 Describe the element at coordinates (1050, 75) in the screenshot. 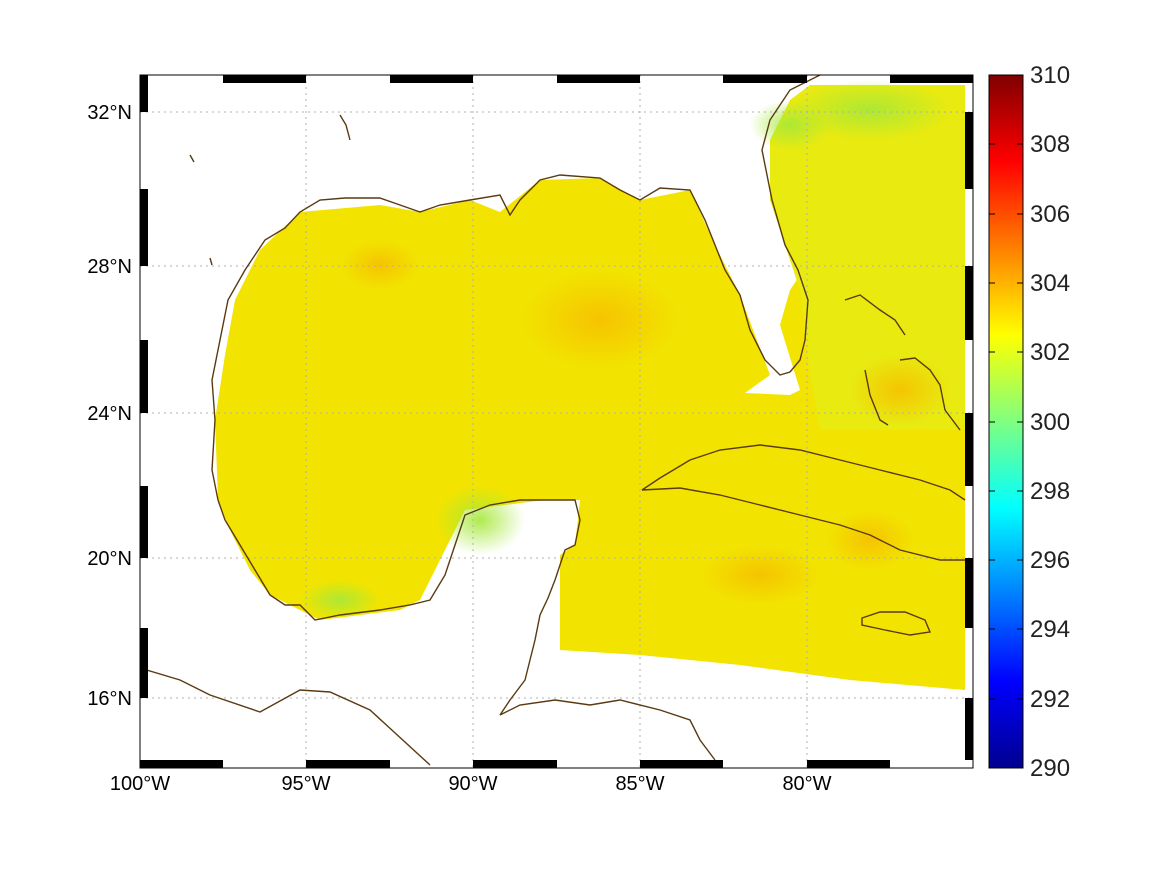

I see `cbar-label-310: 310` at that location.